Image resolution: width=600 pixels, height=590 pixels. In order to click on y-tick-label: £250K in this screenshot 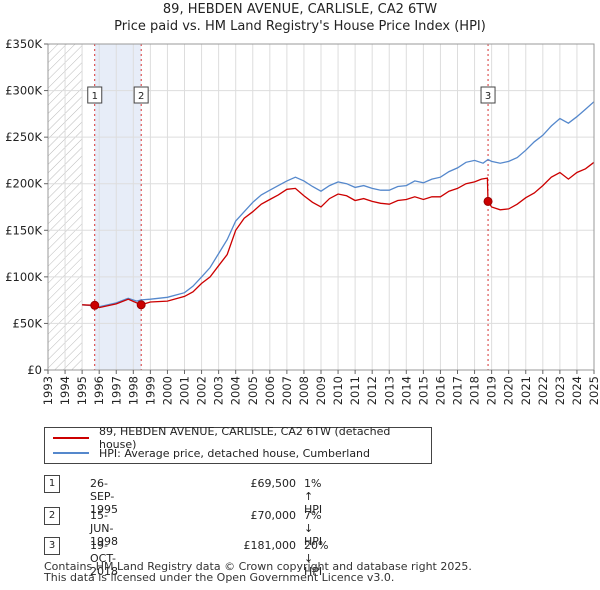, I will do `click(23, 137)`.